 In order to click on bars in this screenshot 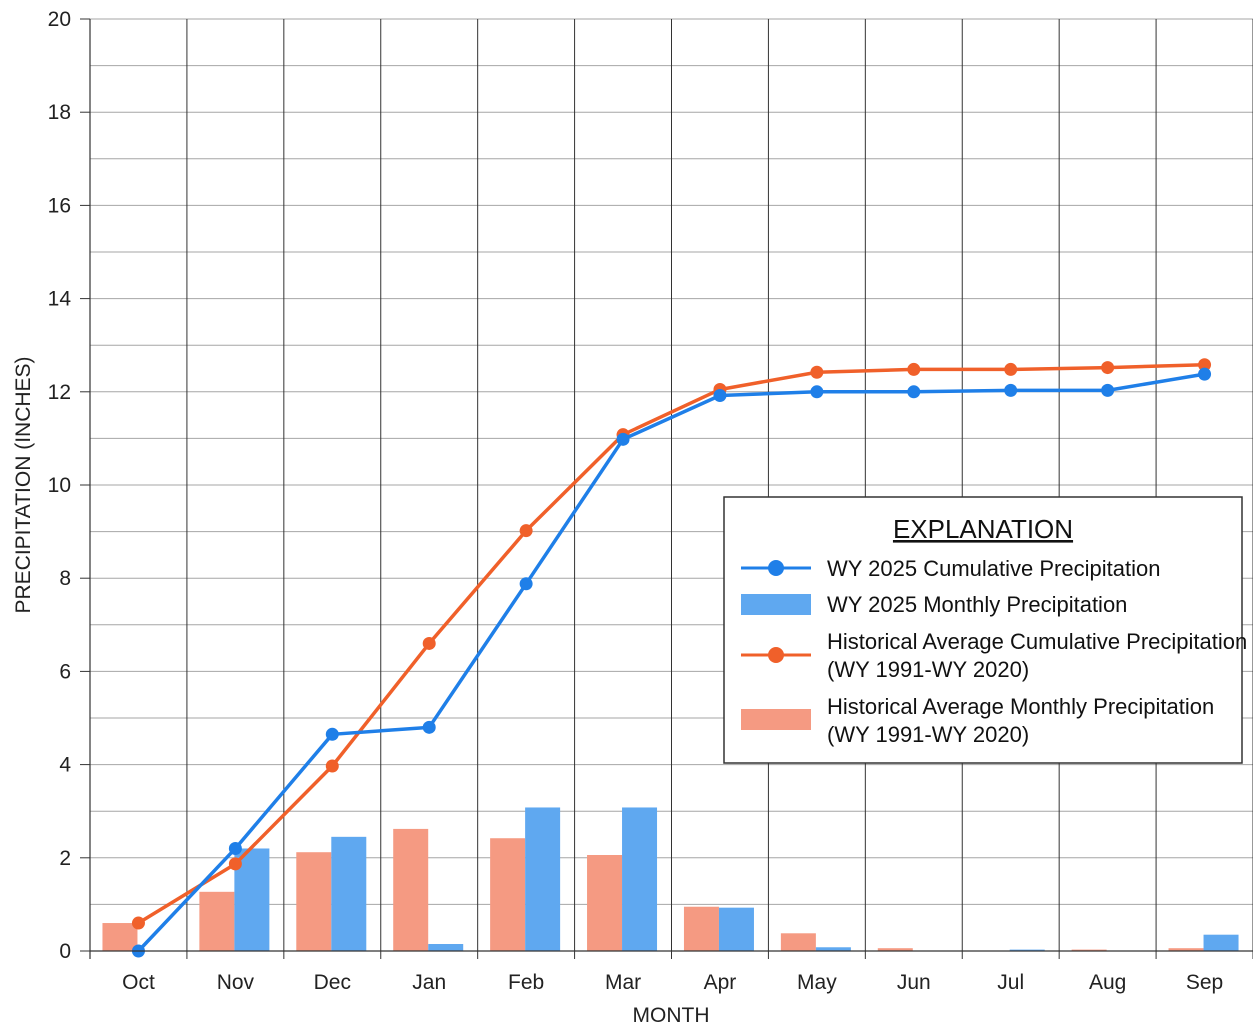, I will do `click(670, 879)`.